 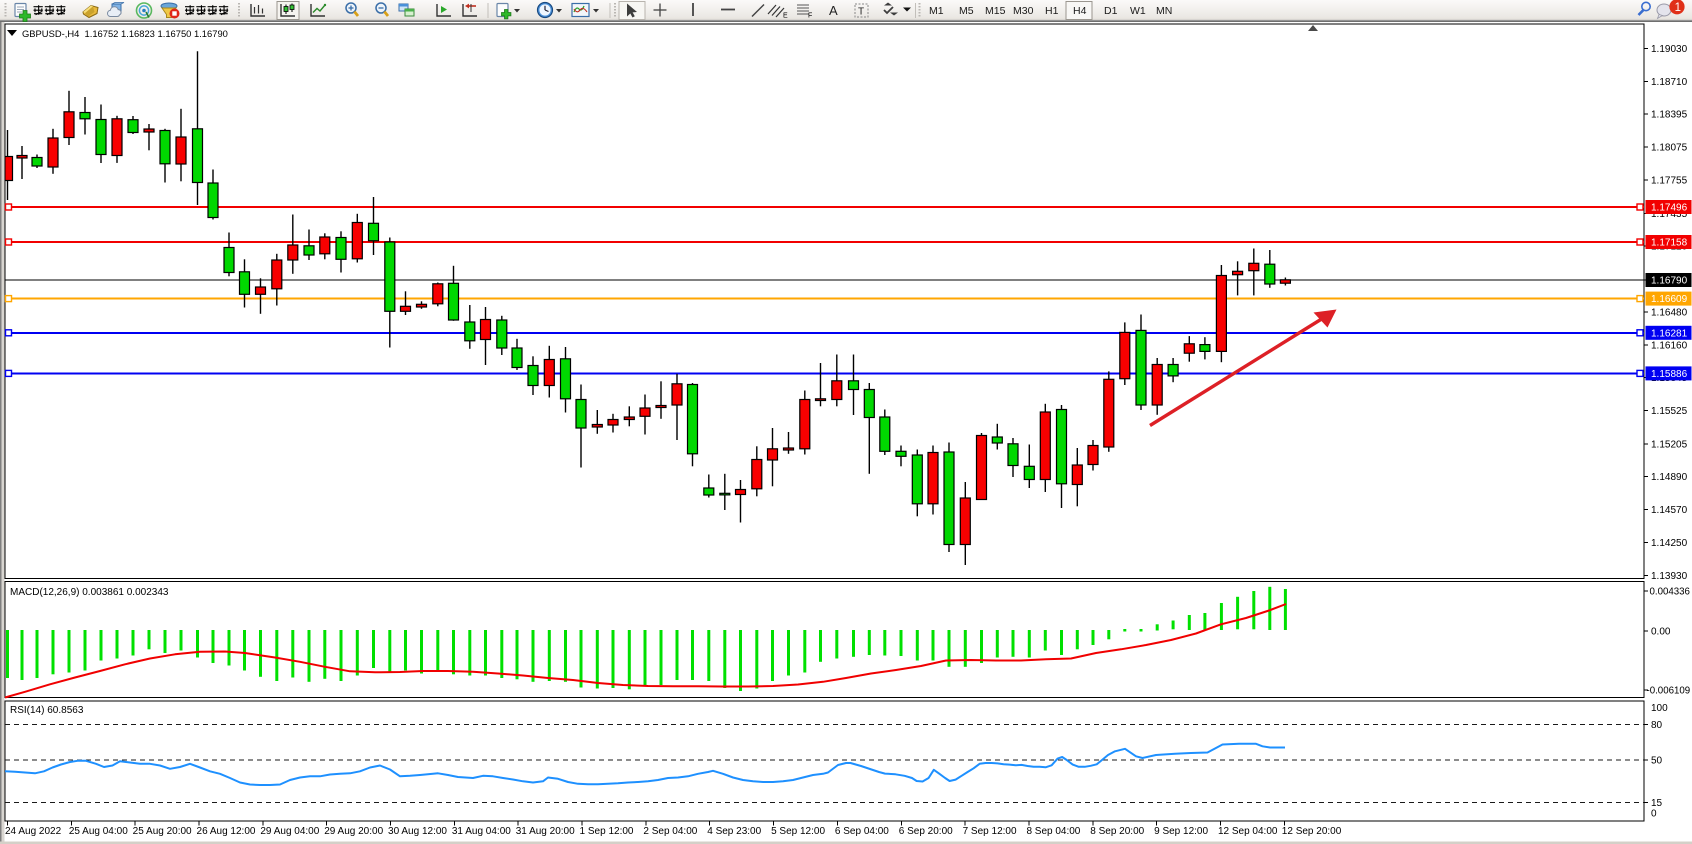 What do you see at coordinates (1669, 299) in the screenshot?
I see `svg-text: 1.16609` at bounding box center [1669, 299].